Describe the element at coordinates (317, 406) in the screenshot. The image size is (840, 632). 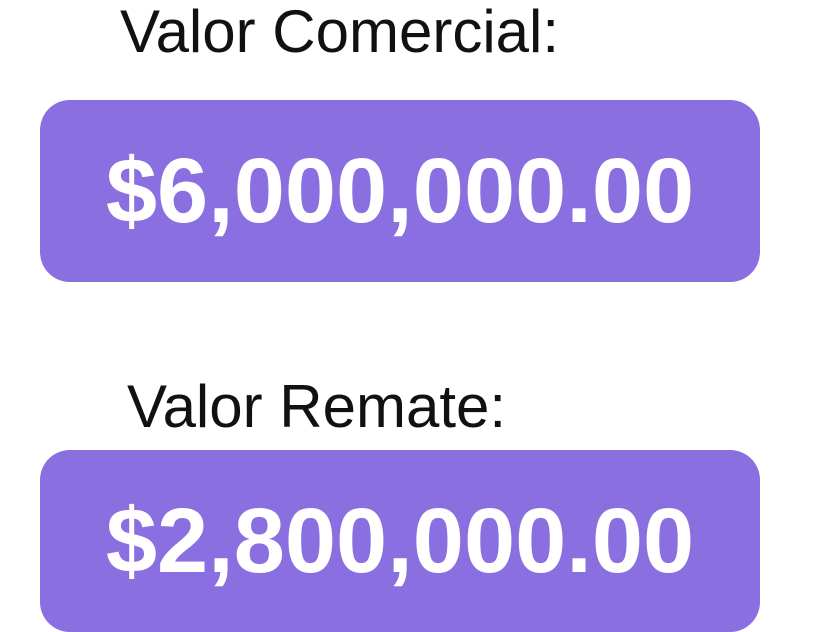
I see `auction-value-label: Valor Remate:` at that location.